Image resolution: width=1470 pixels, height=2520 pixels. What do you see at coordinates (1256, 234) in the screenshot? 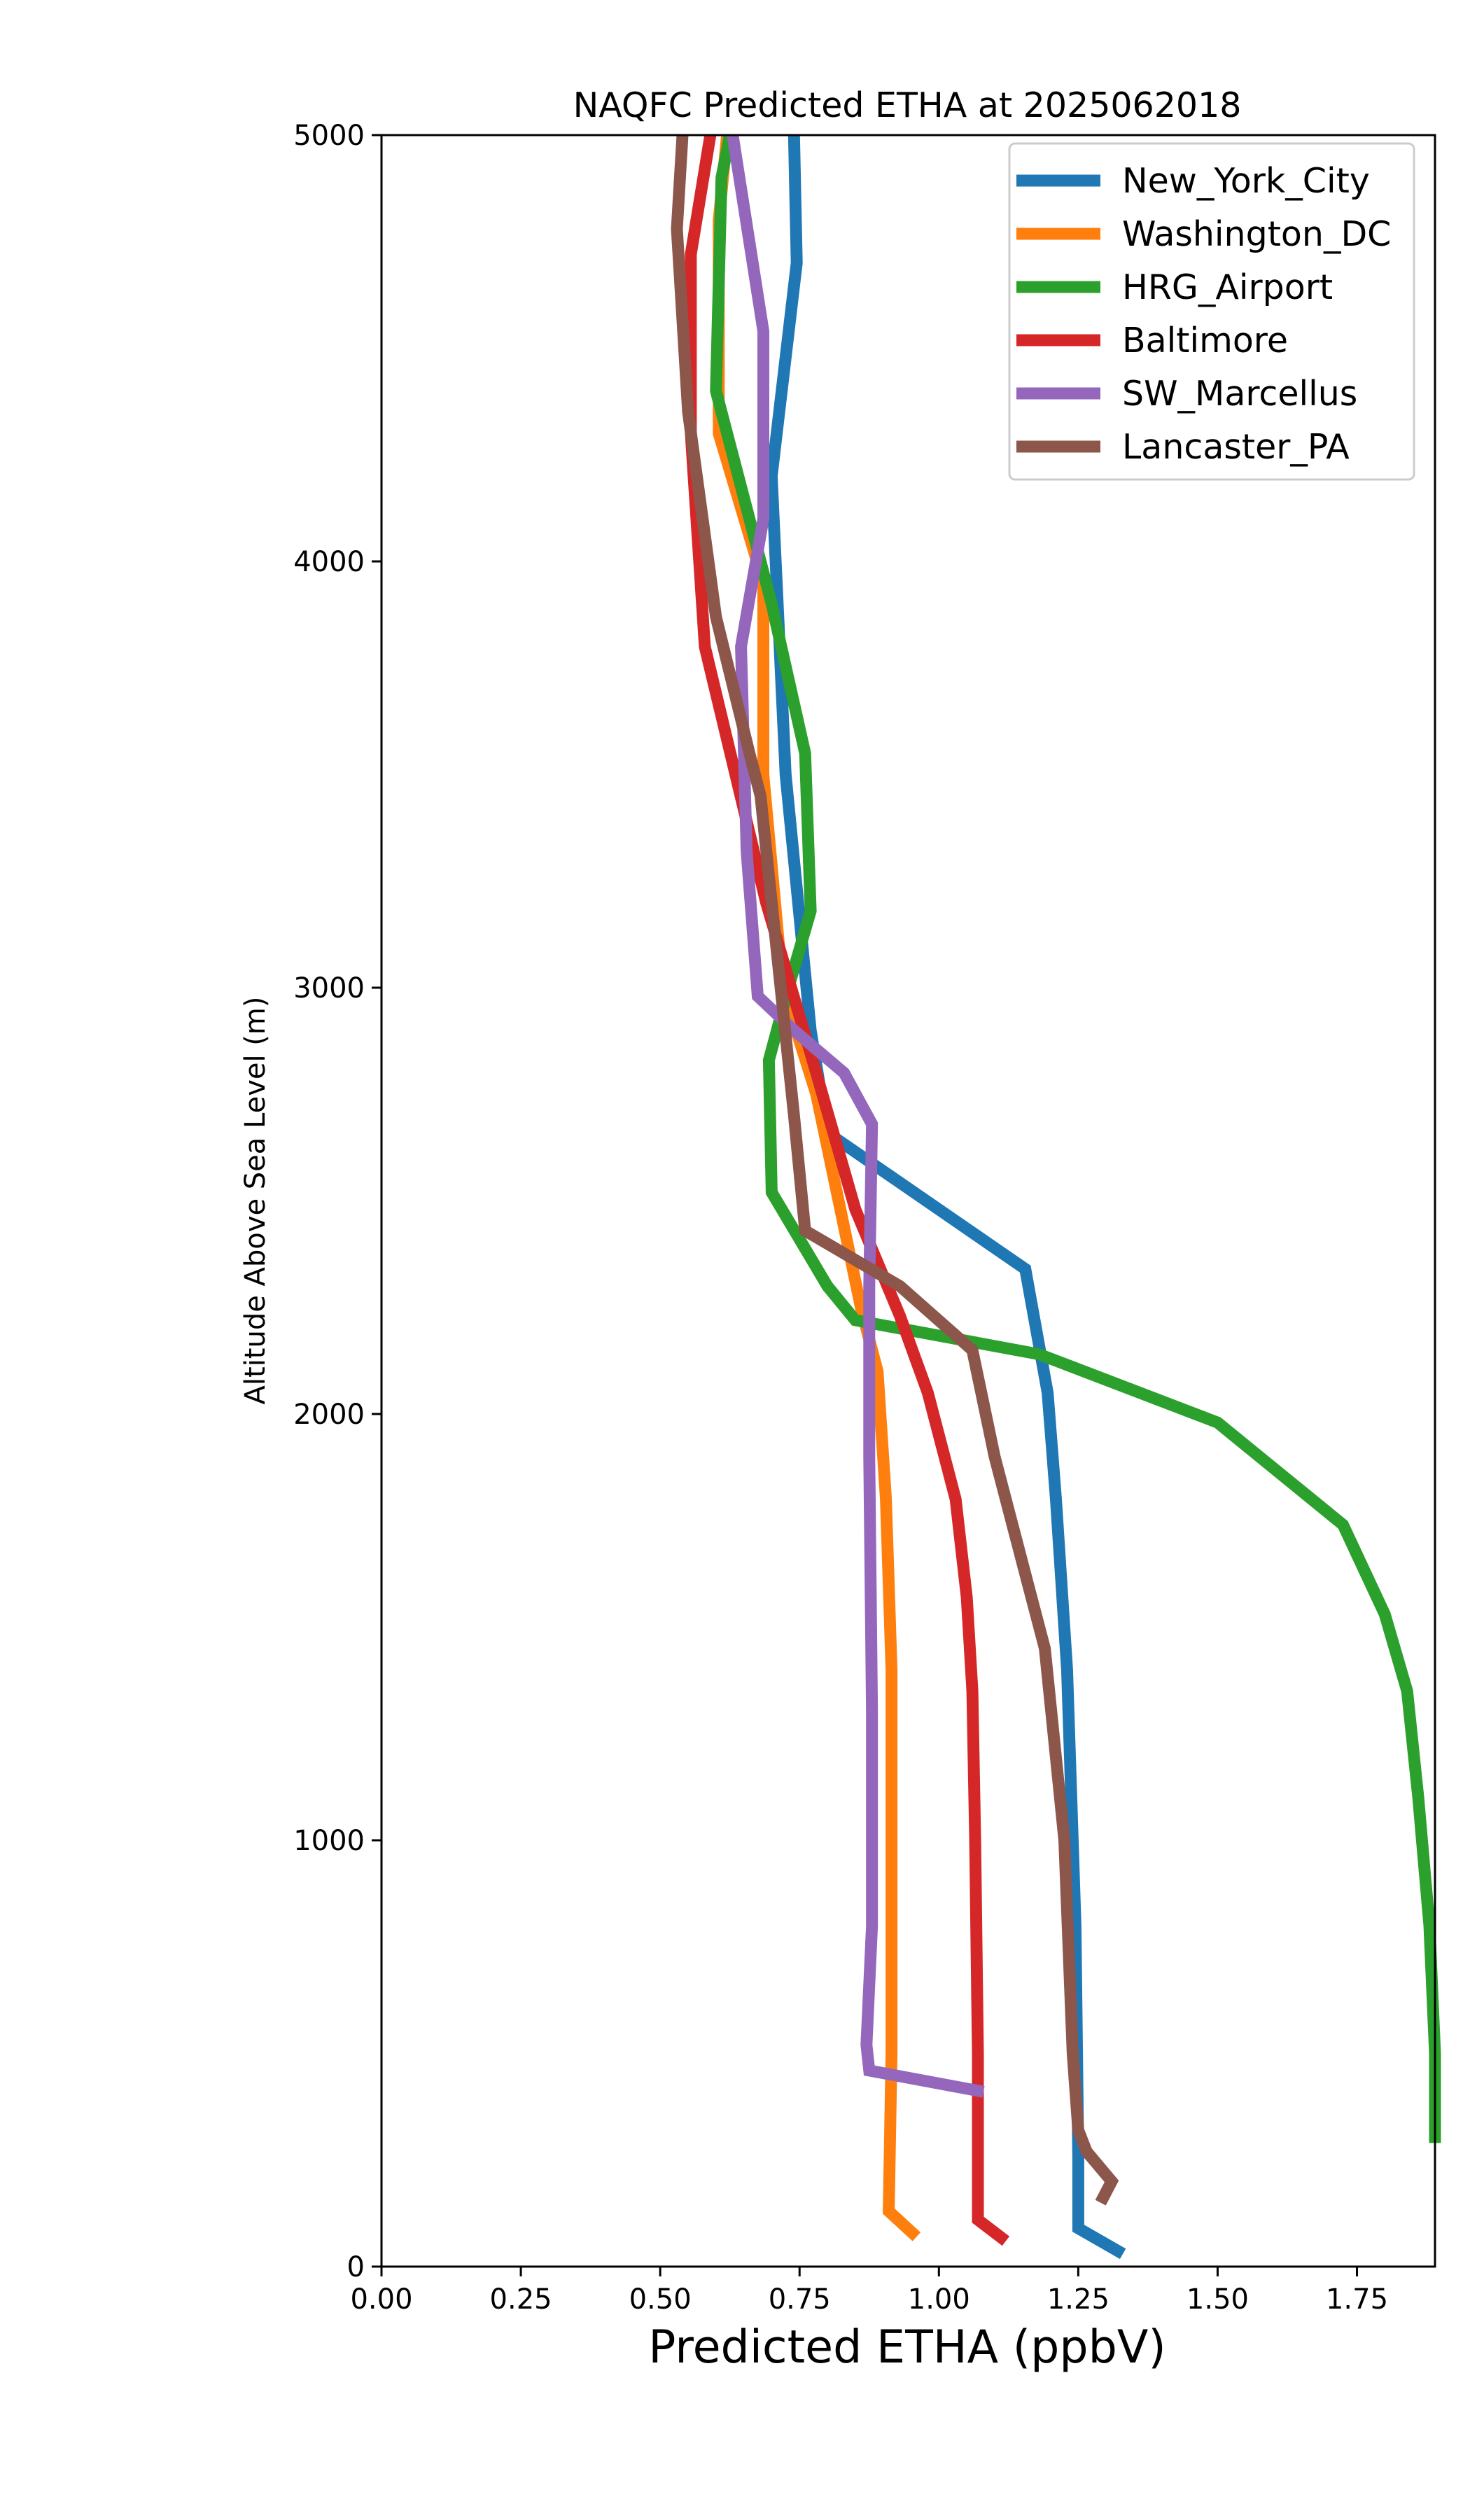
I see `legend-label-washington-dc: Washington_DC` at bounding box center [1256, 234].